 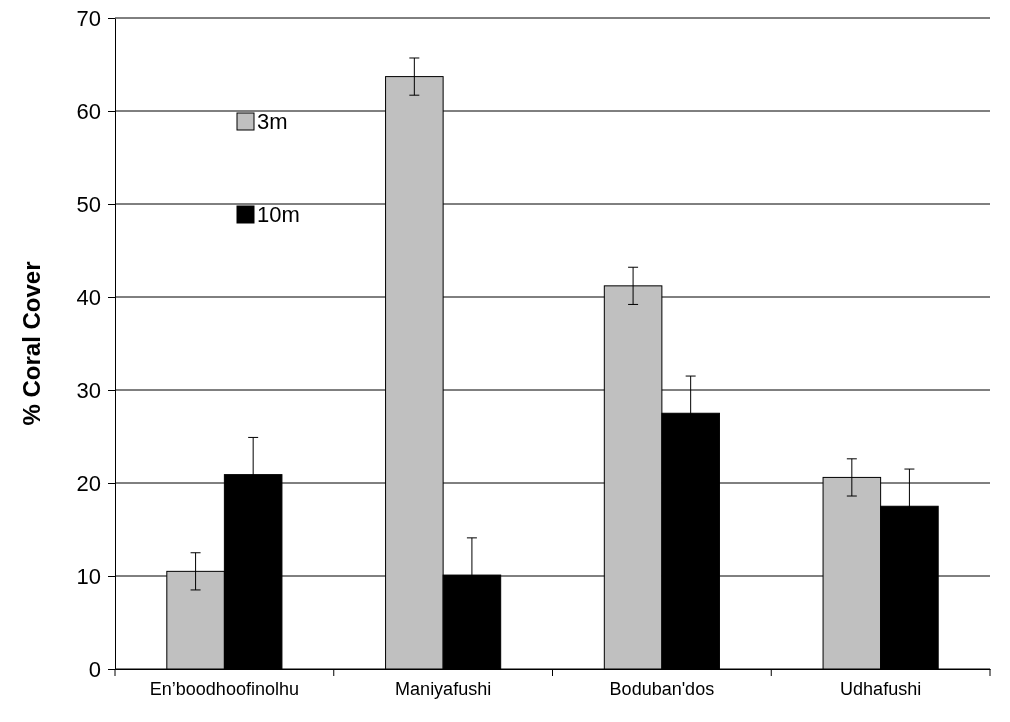 What do you see at coordinates (88, 576) in the screenshot?
I see `y-tick-label: 10` at bounding box center [88, 576].